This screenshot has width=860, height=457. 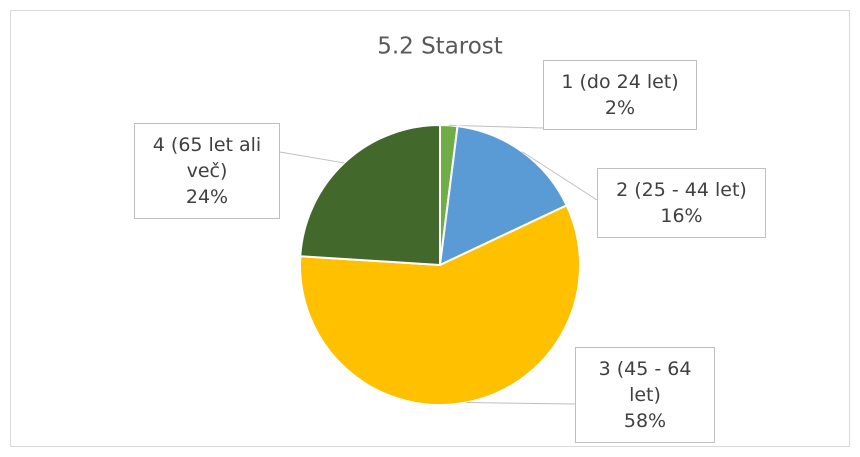 What do you see at coordinates (681, 203) in the screenshot?
I see `data-label: 2 (25 - 44 let) 16%` at bounding box center [681, 203].